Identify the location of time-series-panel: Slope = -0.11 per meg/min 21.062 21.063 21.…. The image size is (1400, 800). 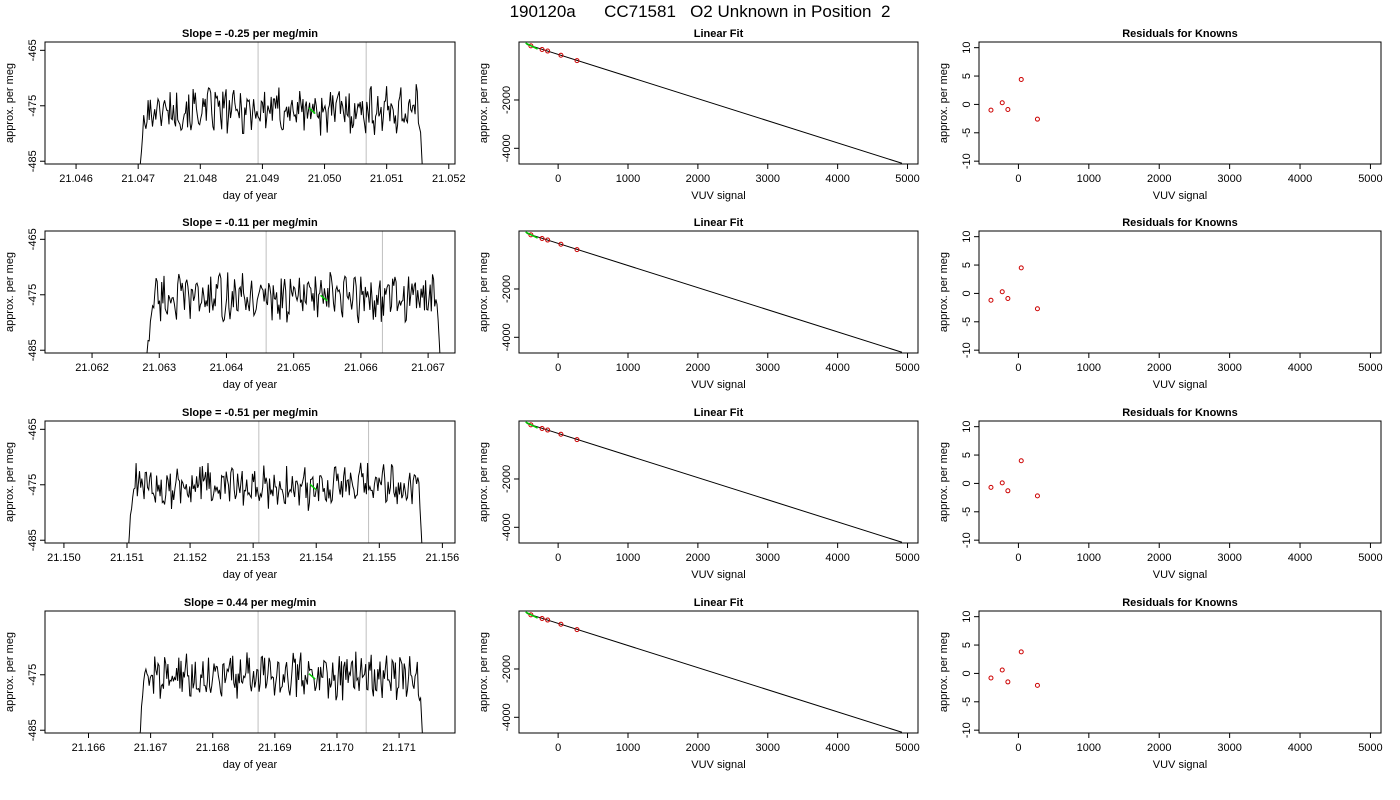
(230, 304).